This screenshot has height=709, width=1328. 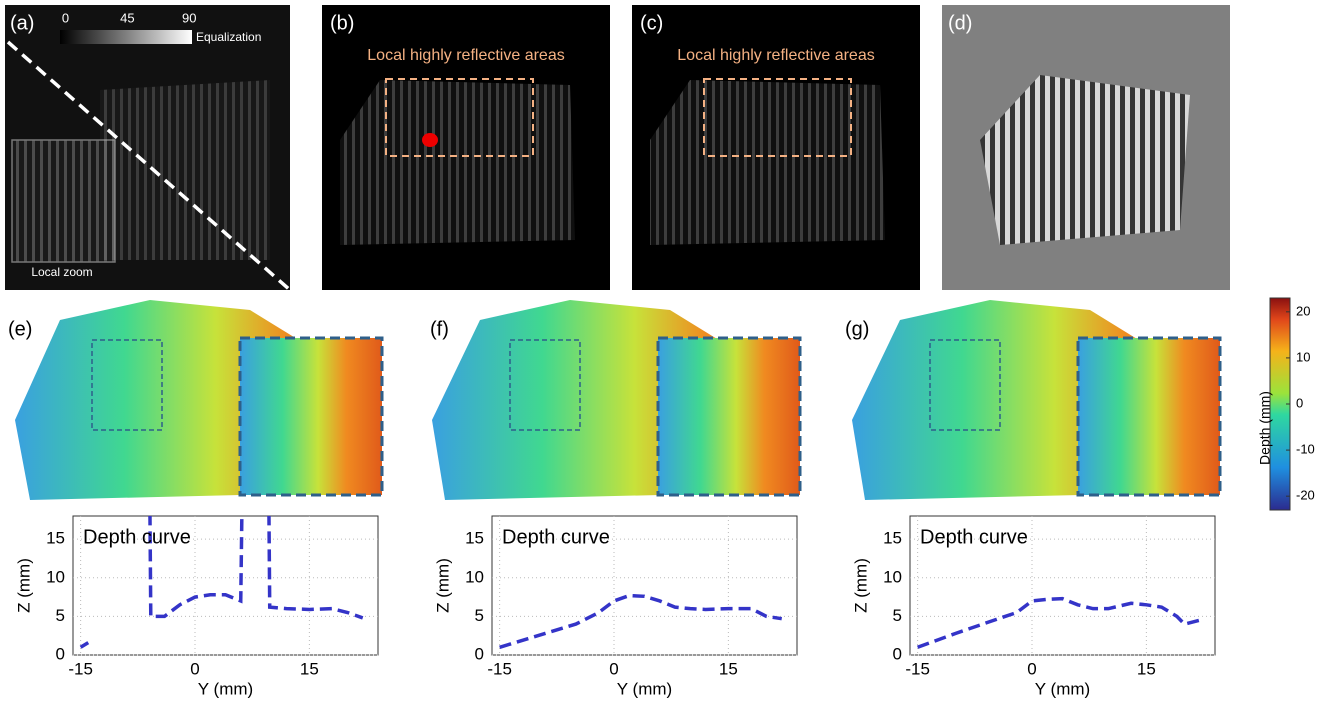 What do you see at coordinates (1265, 428) in the screenshot?
I see `colorbar-label: Depth (mm)` at bounding box center [1265, 428].